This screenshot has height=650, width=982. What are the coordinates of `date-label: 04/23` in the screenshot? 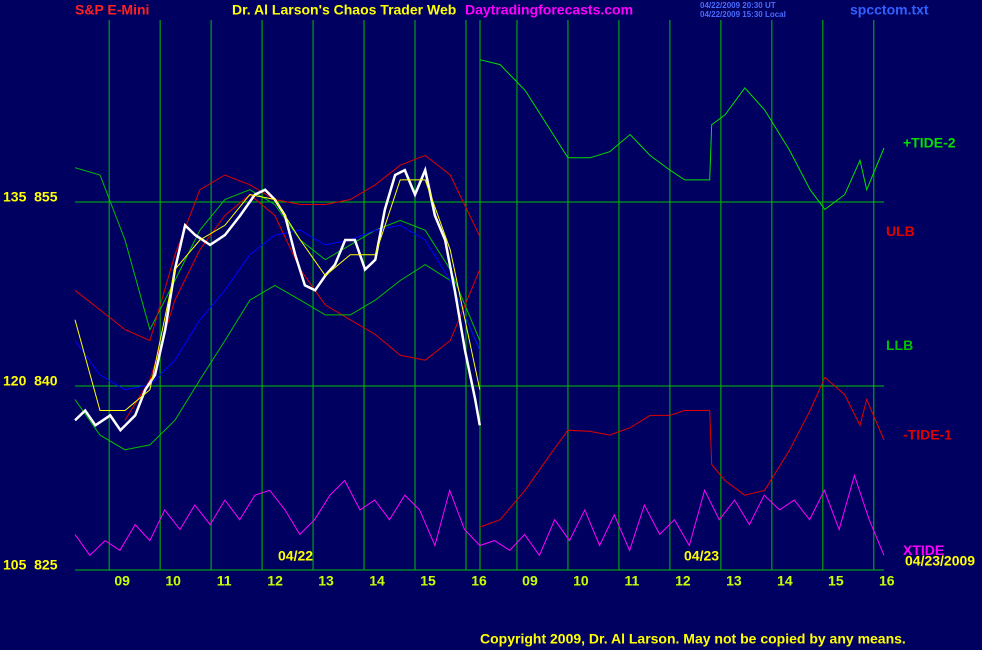 It's located at (701, 556).